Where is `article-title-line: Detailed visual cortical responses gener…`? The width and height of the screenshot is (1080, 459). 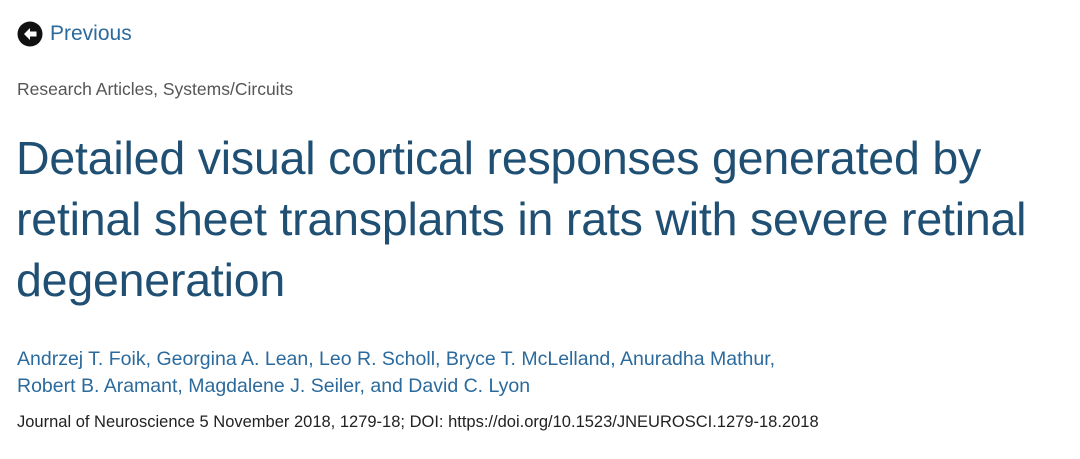 article-title-line: Detailed visual cortical responses gener… is located at coordinates (499, 158).